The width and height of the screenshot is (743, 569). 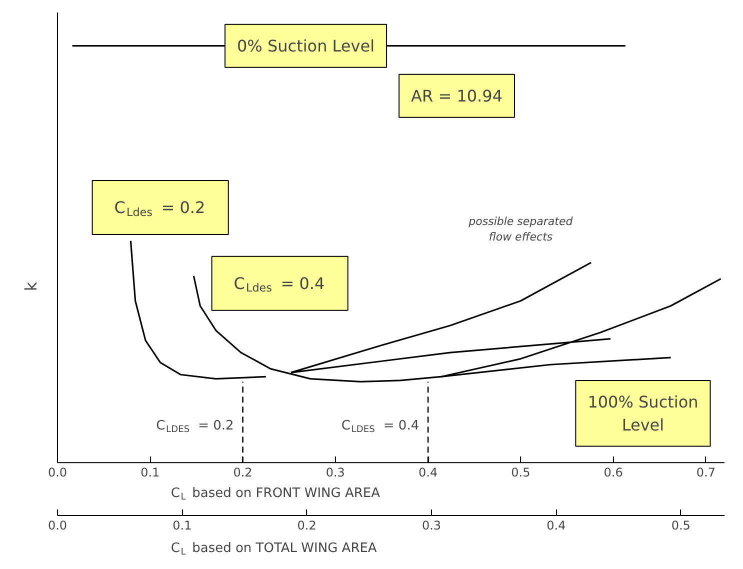 I want to click on y-axis-title: k, so click(x=31, y=286).